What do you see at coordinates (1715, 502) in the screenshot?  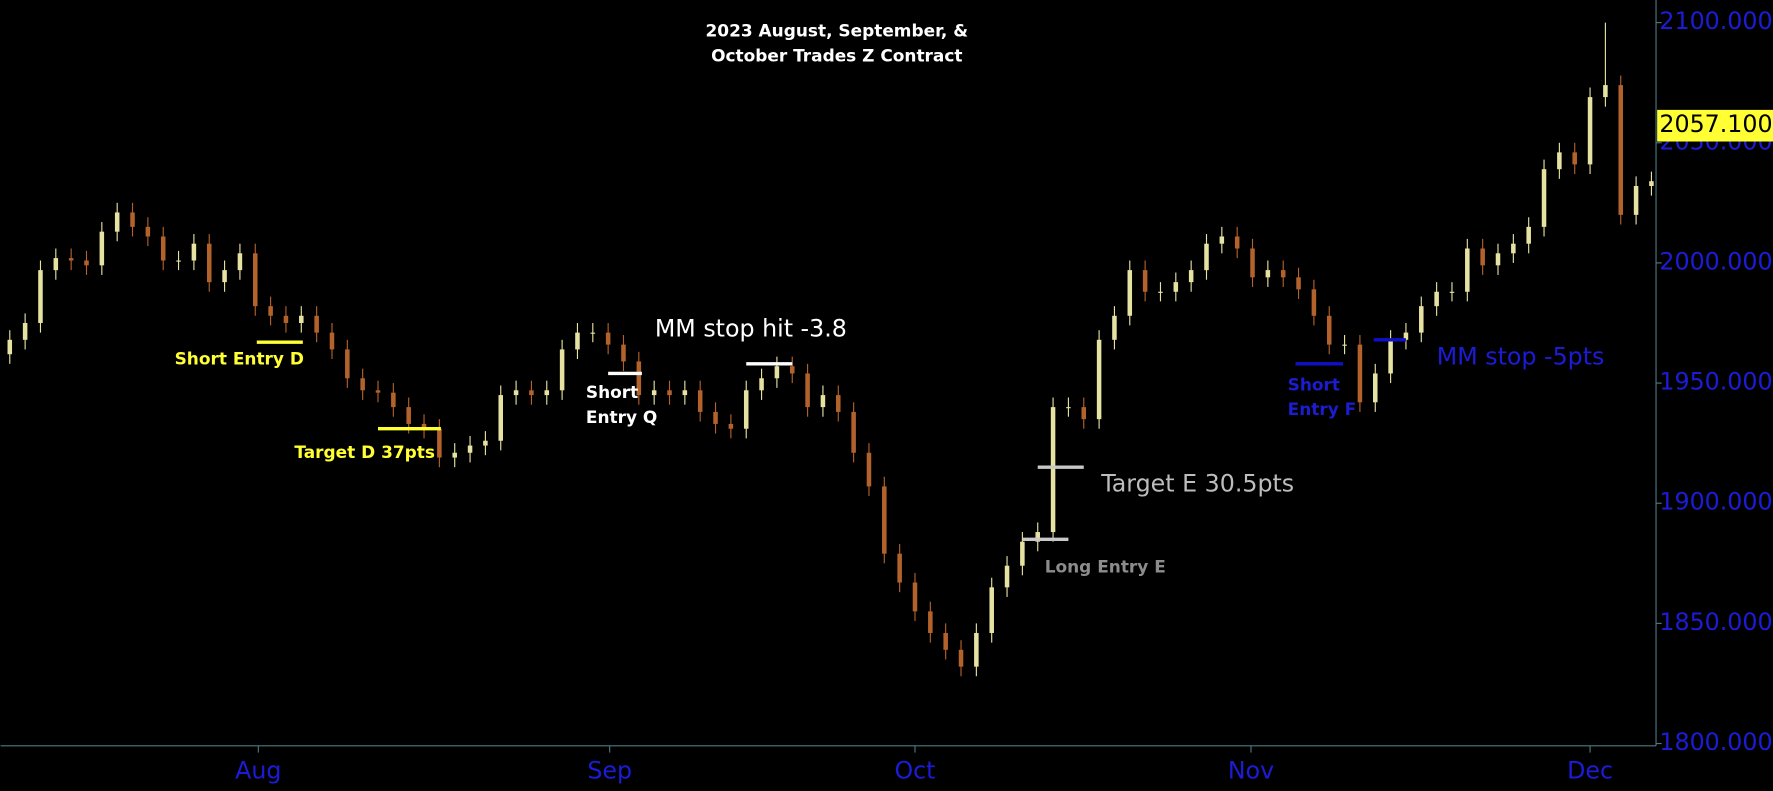 I see `y-tick-label: 1900.000` at bounding box center [1715, 502].